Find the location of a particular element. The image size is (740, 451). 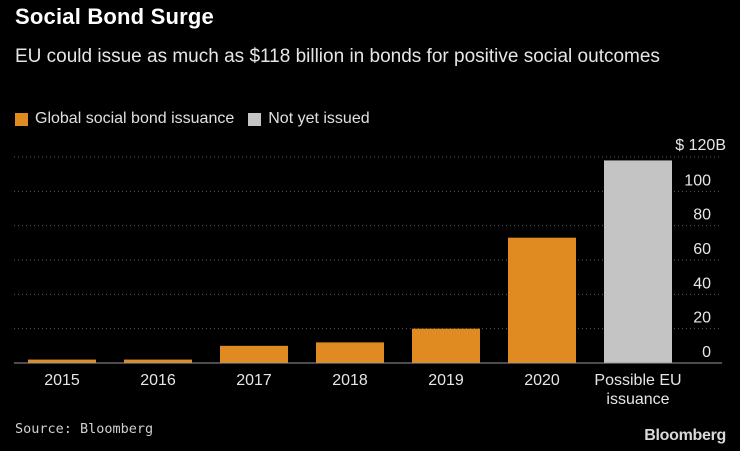

y-axis-top-label: $ 120B is located at coordinates (700, 145).